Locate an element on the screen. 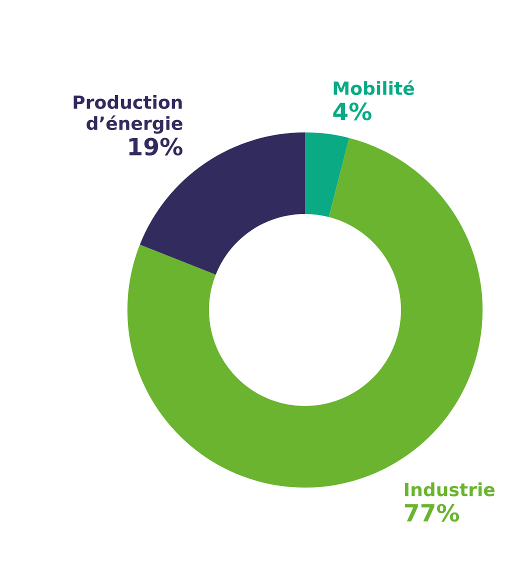 The height and width of the screenshot is (572, 515). data-label: 4% is located at coordinates (352, 111).